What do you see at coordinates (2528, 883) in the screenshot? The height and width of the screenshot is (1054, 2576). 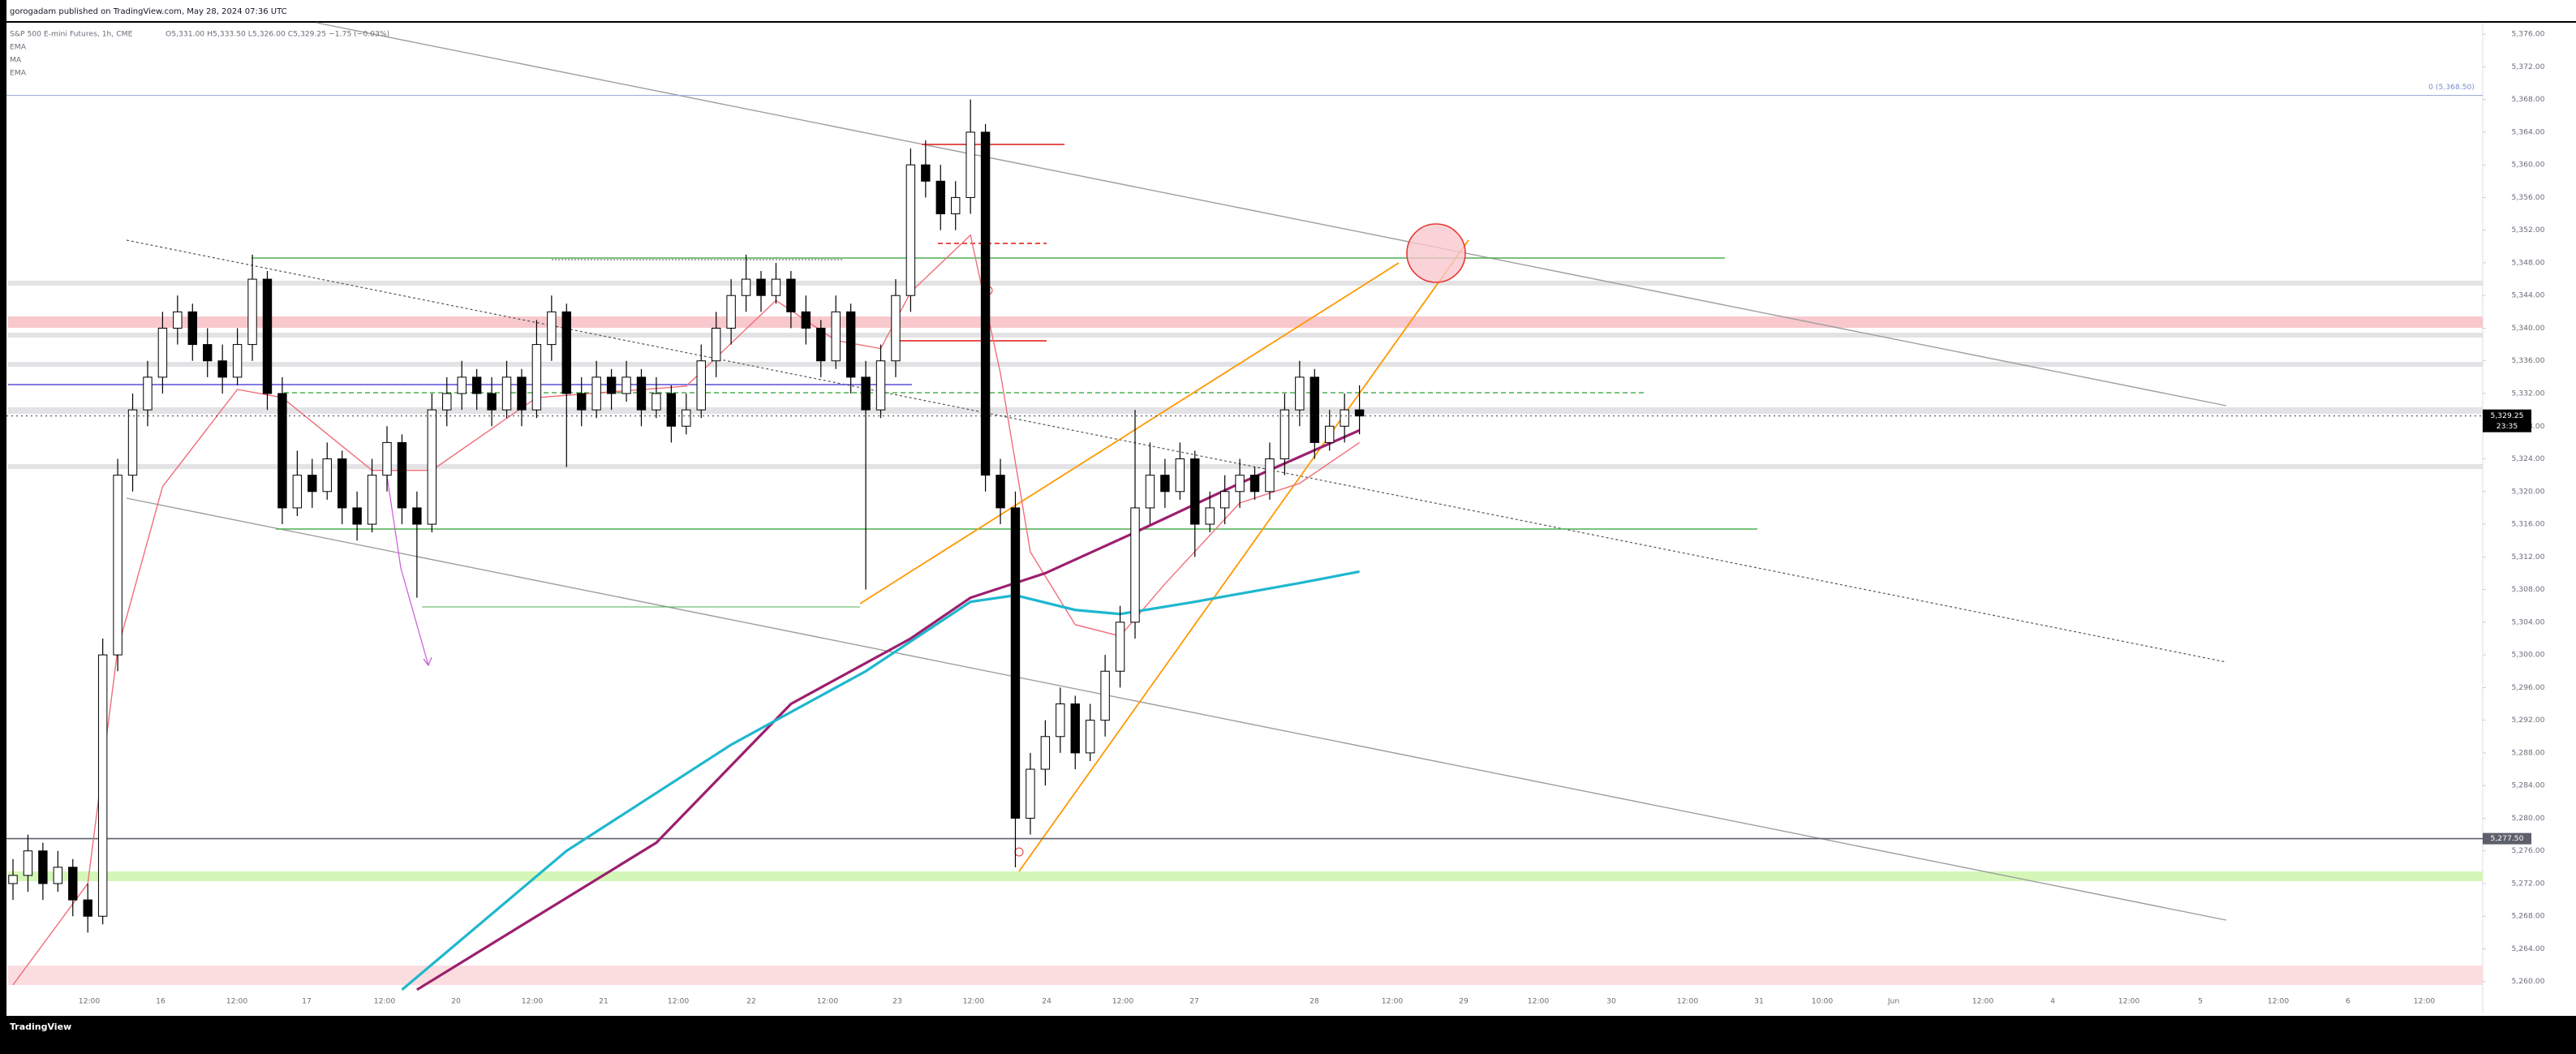 I see `y-tick-label: 5,272.00` at bounding box center [2528, 883].